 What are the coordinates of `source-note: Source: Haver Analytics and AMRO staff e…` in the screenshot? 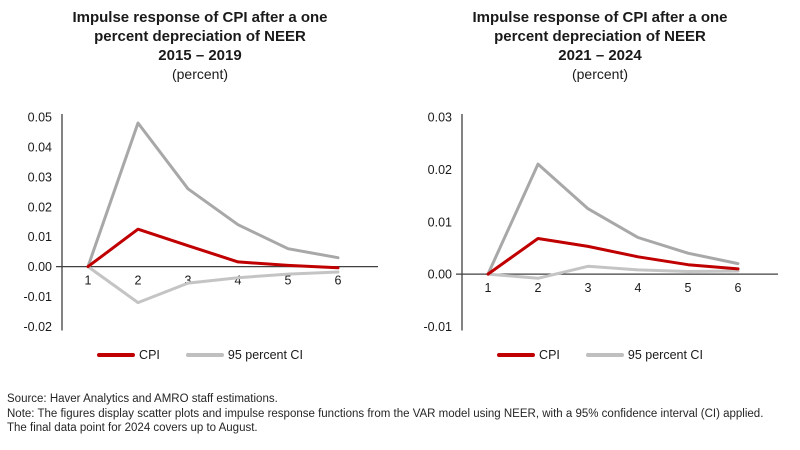 It's located at (142, 399).